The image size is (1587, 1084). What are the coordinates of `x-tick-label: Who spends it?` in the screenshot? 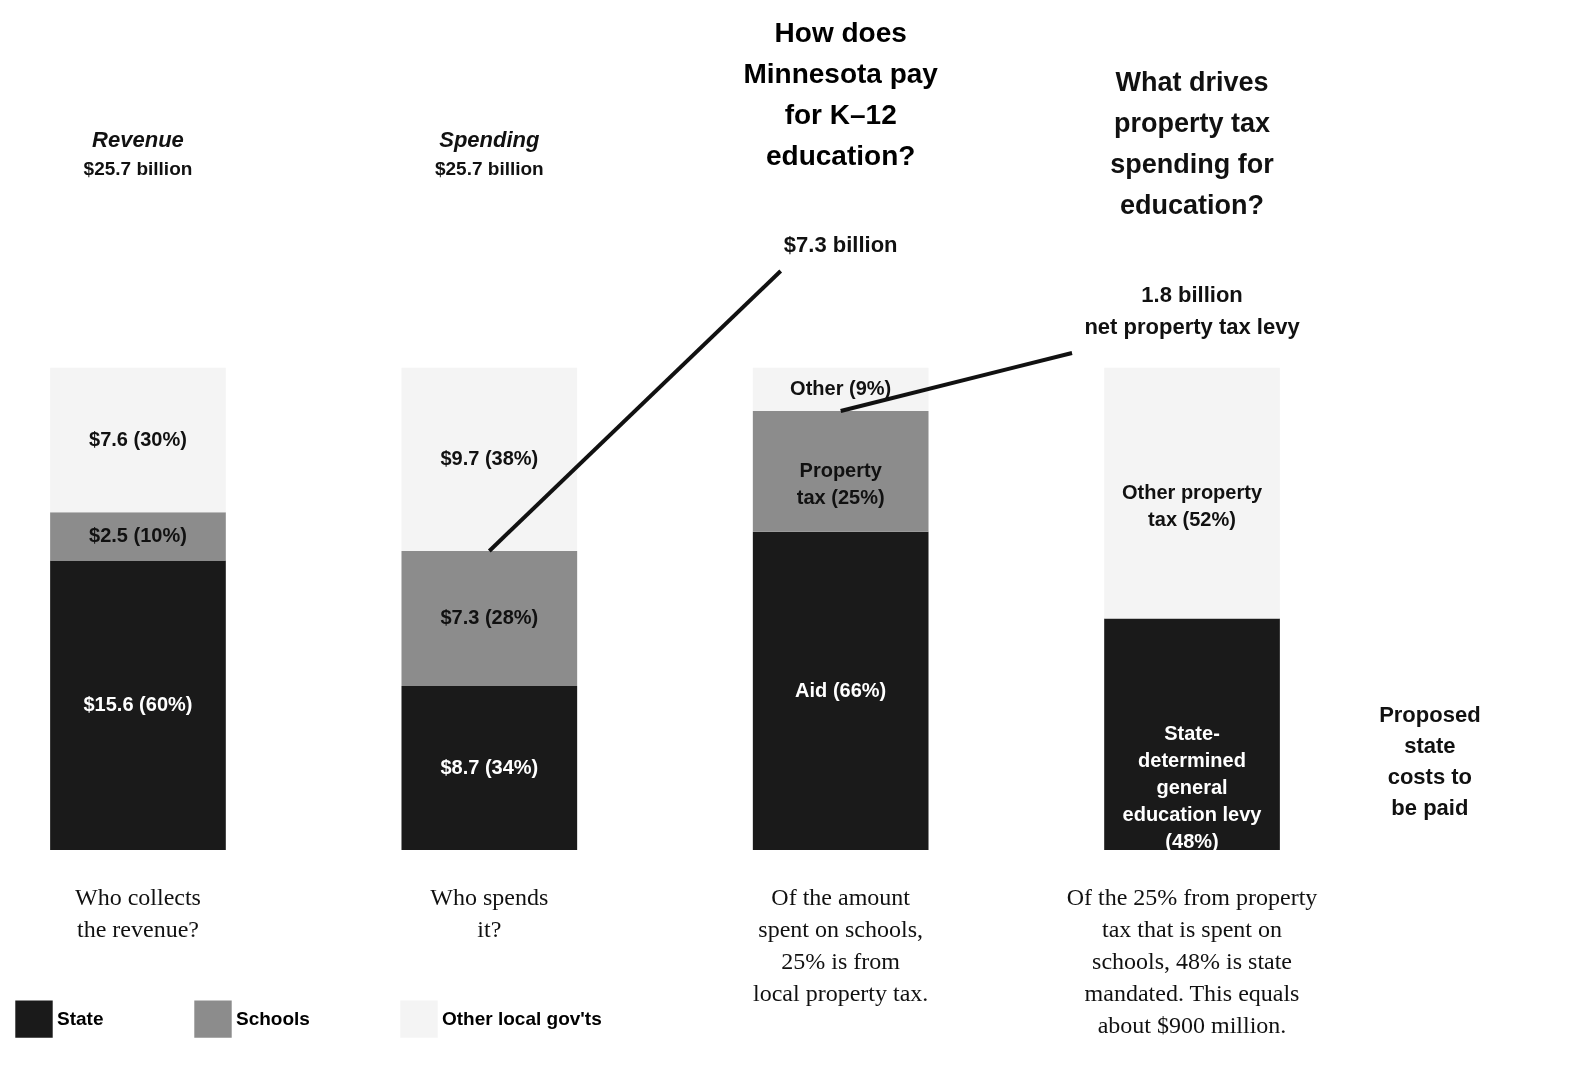 It's located at (489, 912).